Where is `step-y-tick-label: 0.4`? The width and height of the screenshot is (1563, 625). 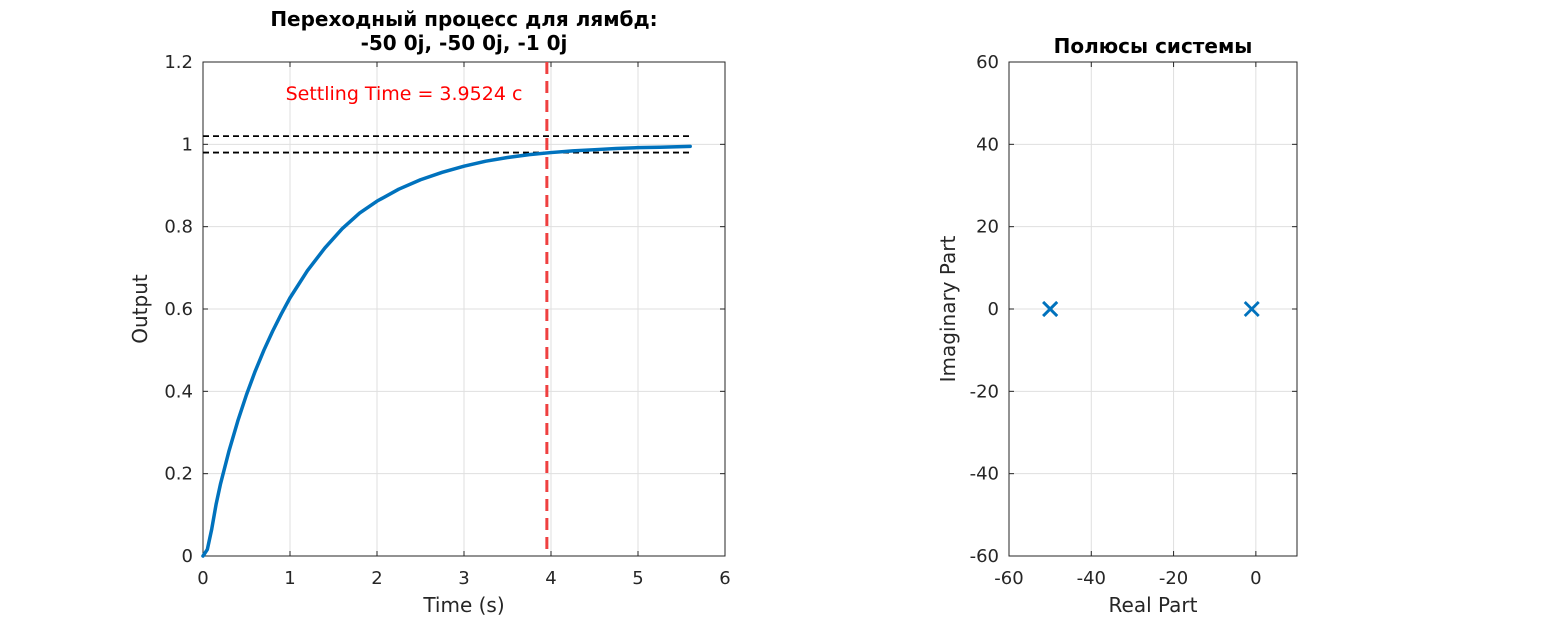
step-y-tick-label: 0.4 is located at coordinates (178, 391).